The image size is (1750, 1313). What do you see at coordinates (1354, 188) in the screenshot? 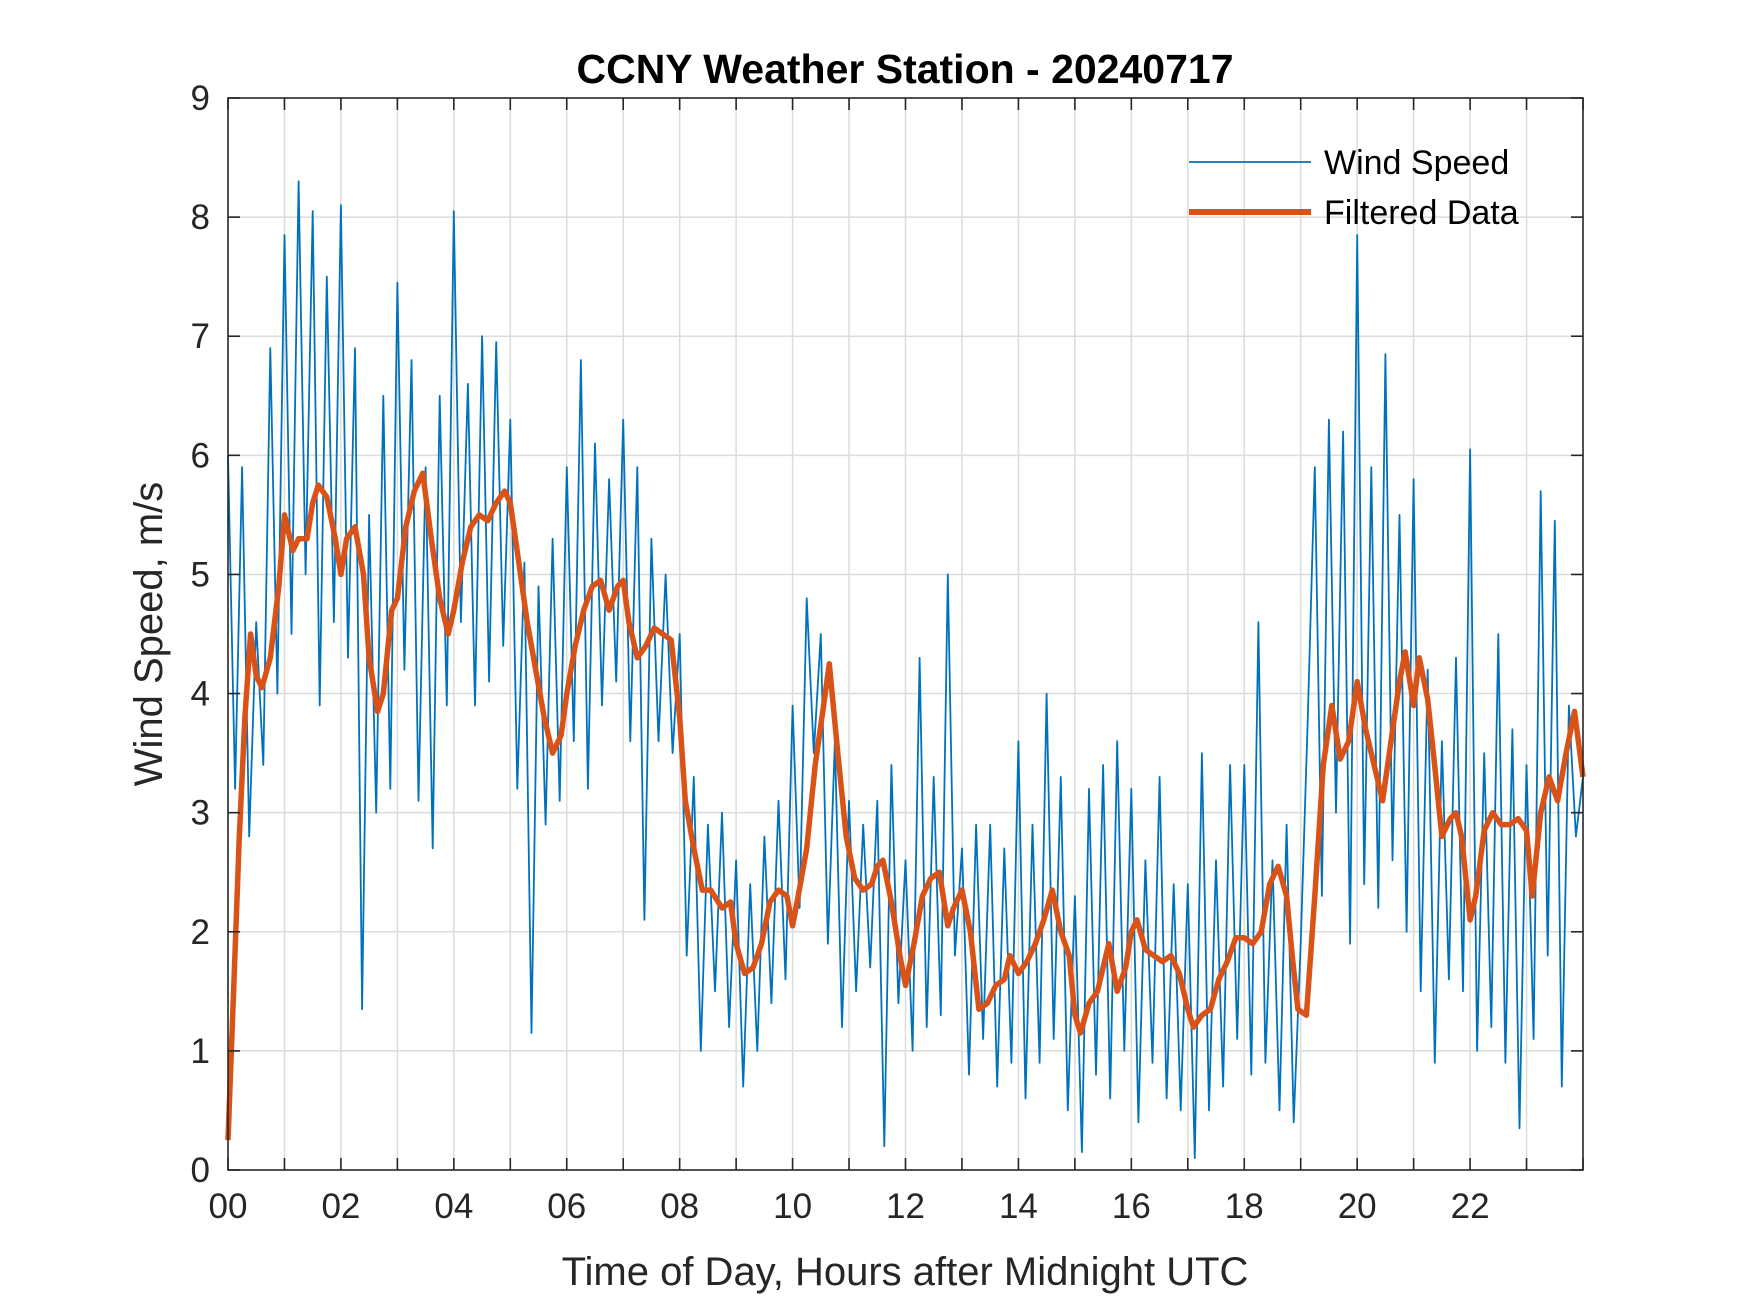
I see `legend: Wind Speed Filtered Data` at bounding box center [1354, 188].